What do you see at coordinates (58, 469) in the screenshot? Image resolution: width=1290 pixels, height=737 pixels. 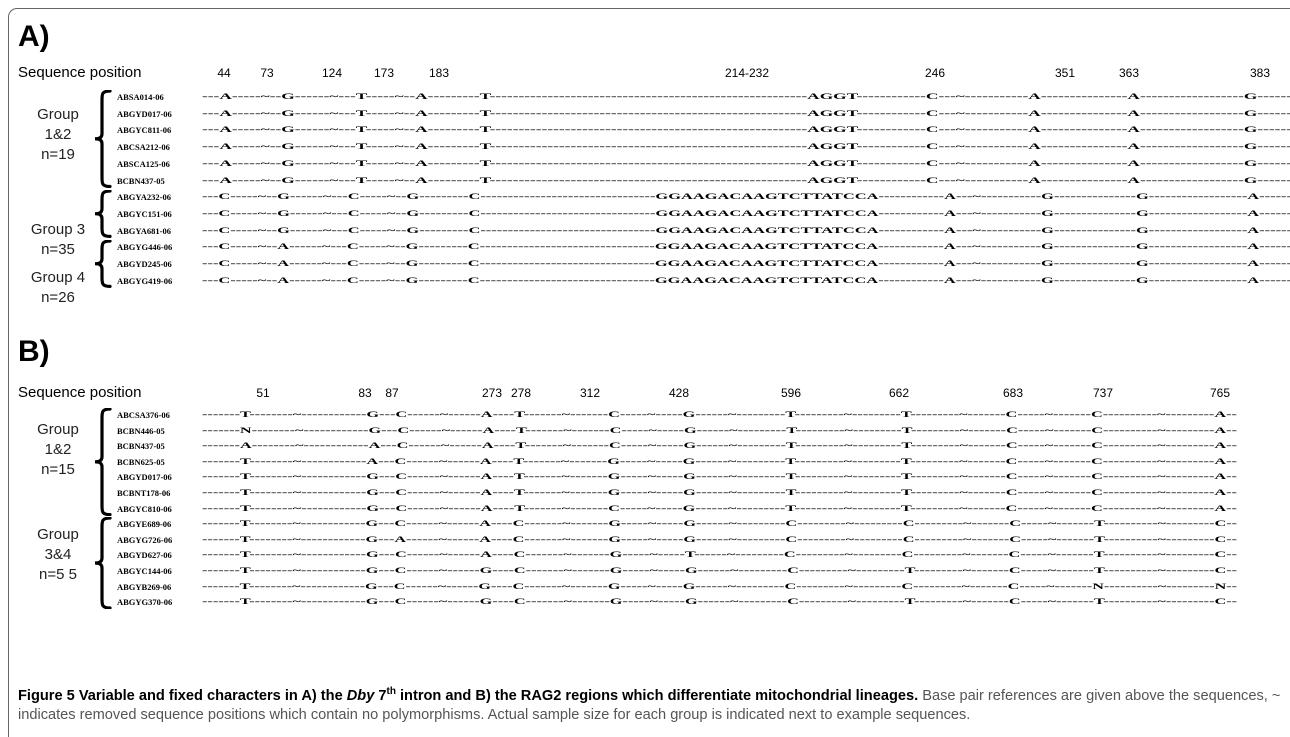 I see `group-label-line: n=15` at bounding box center [58, 469].